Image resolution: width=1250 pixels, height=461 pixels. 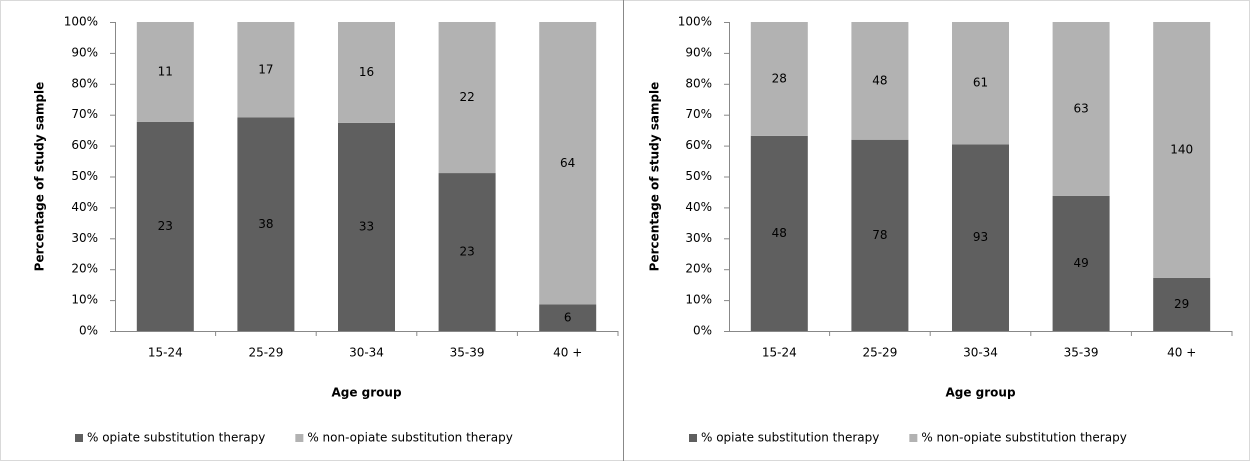 I want to click on data-label: 11, so click(x=165, y=71).